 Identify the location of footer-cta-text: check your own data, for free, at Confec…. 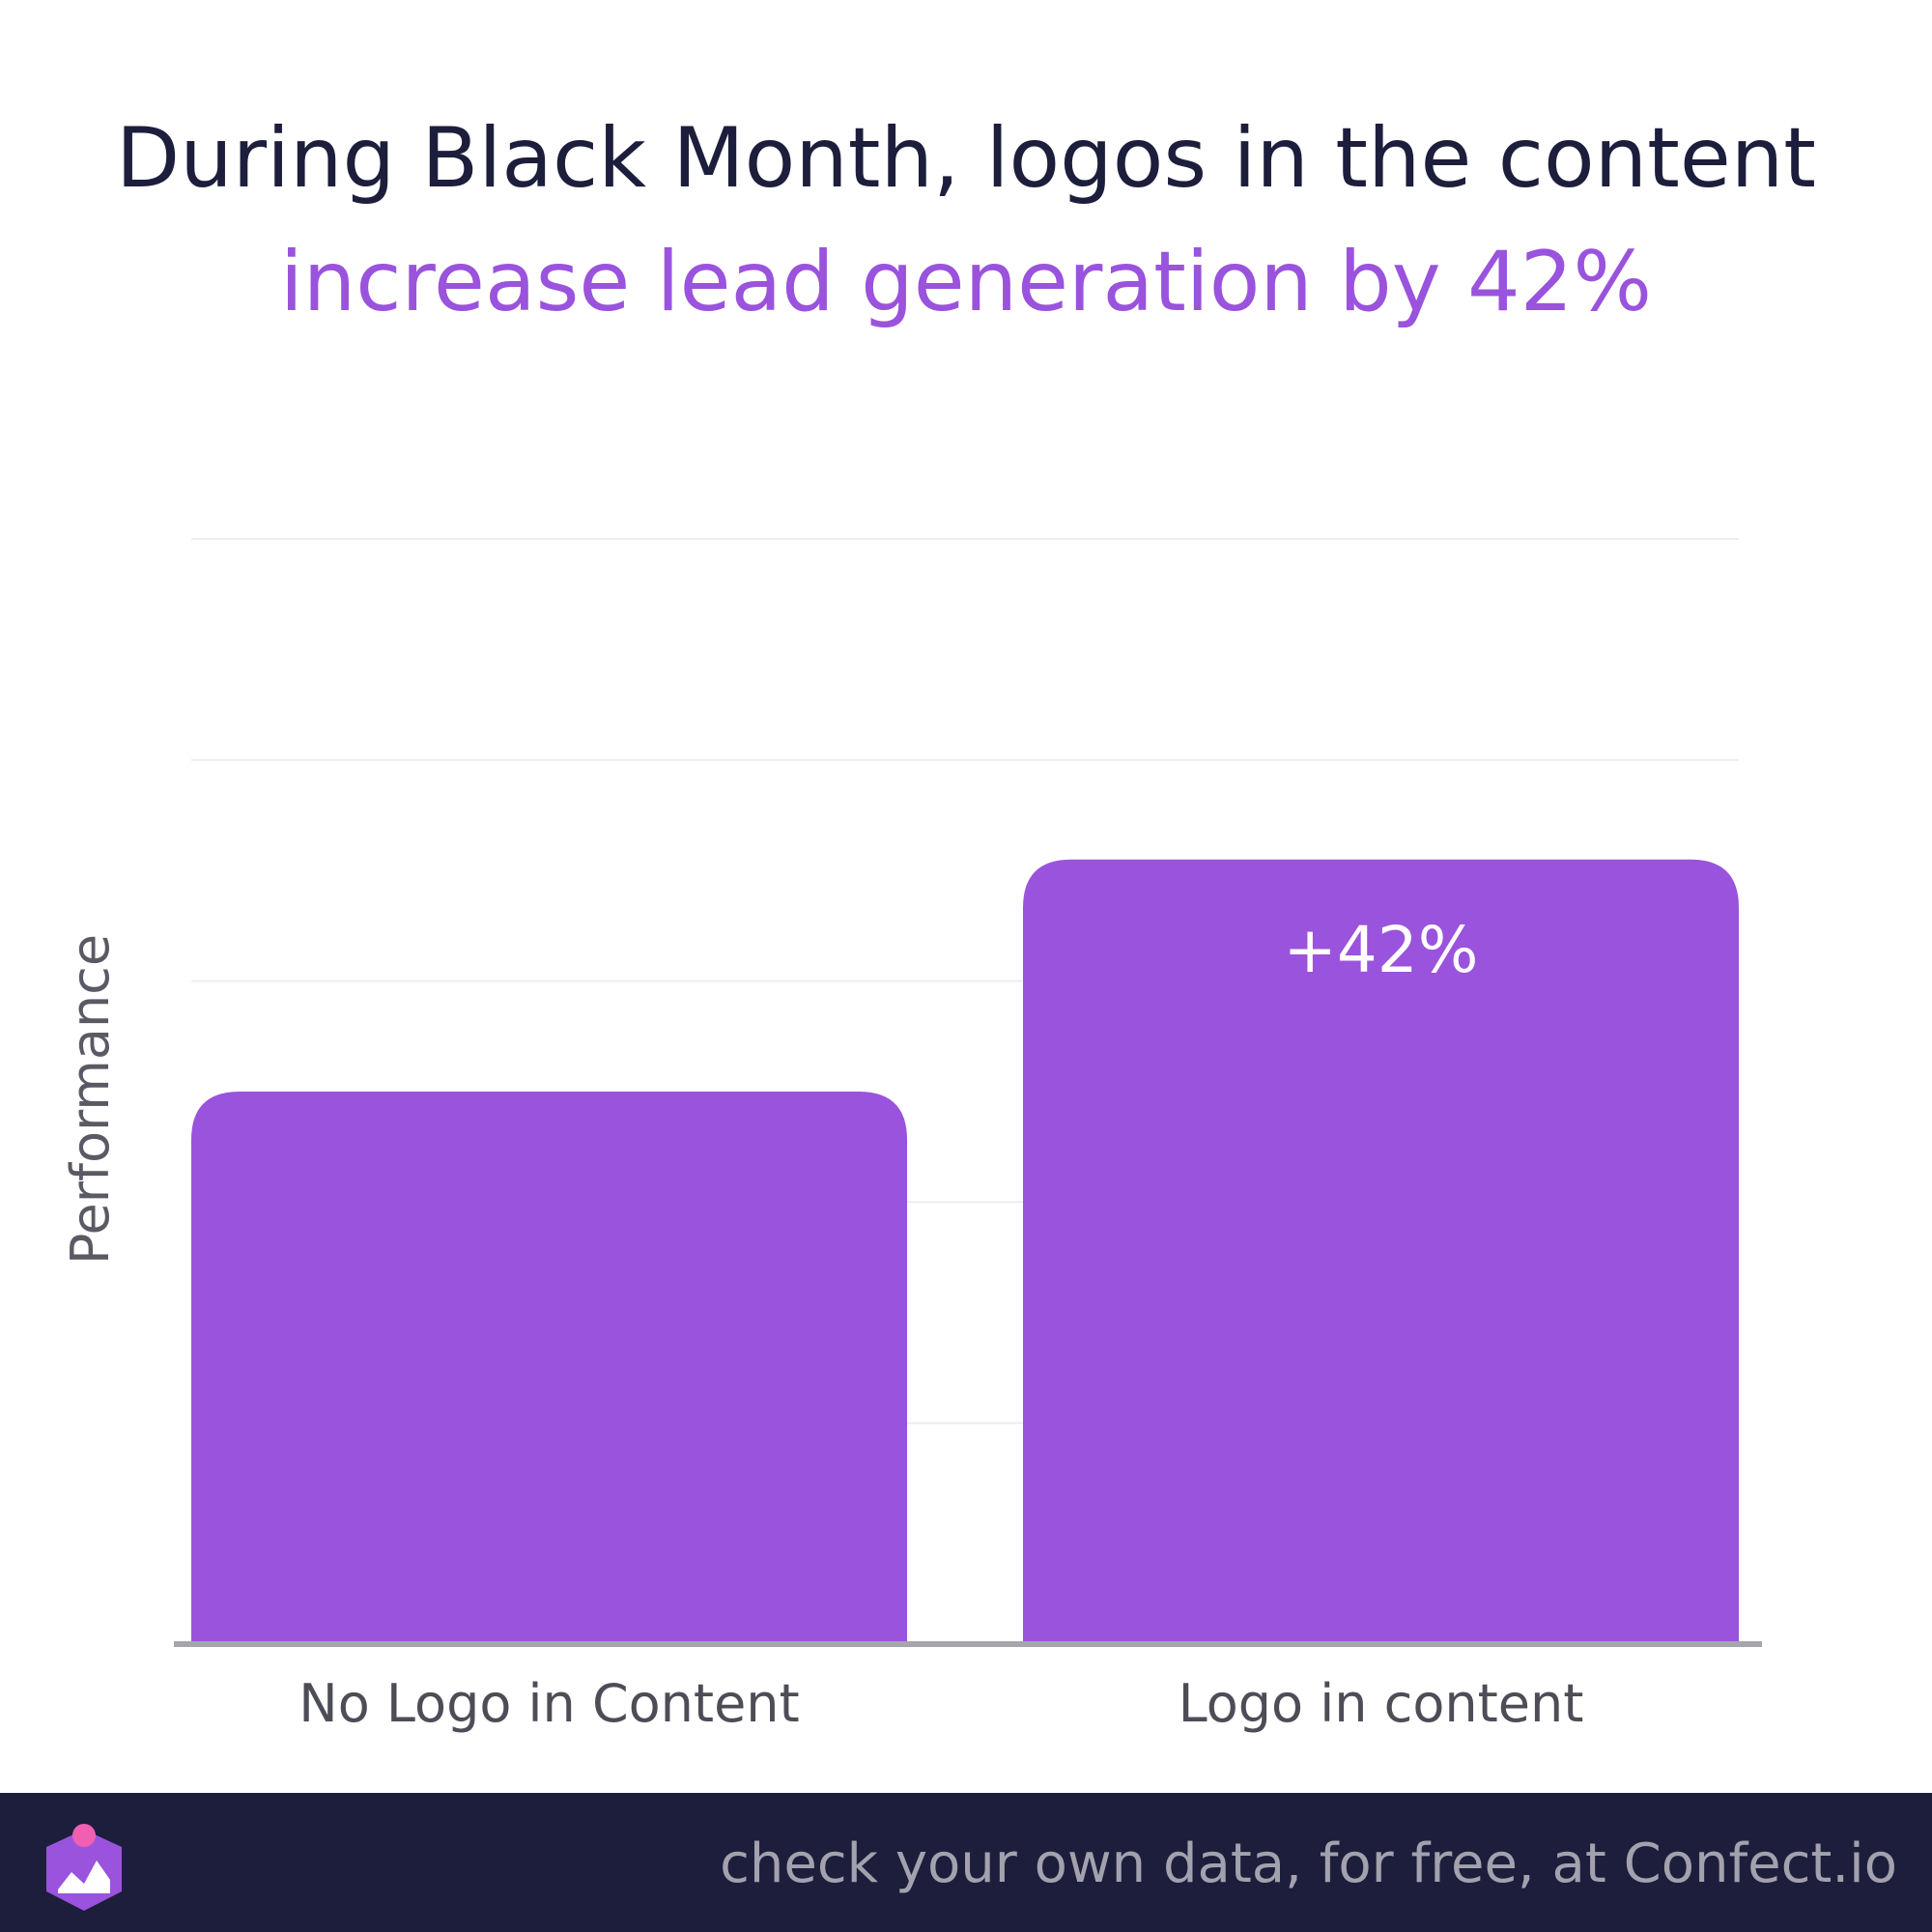
(1308, 1864).